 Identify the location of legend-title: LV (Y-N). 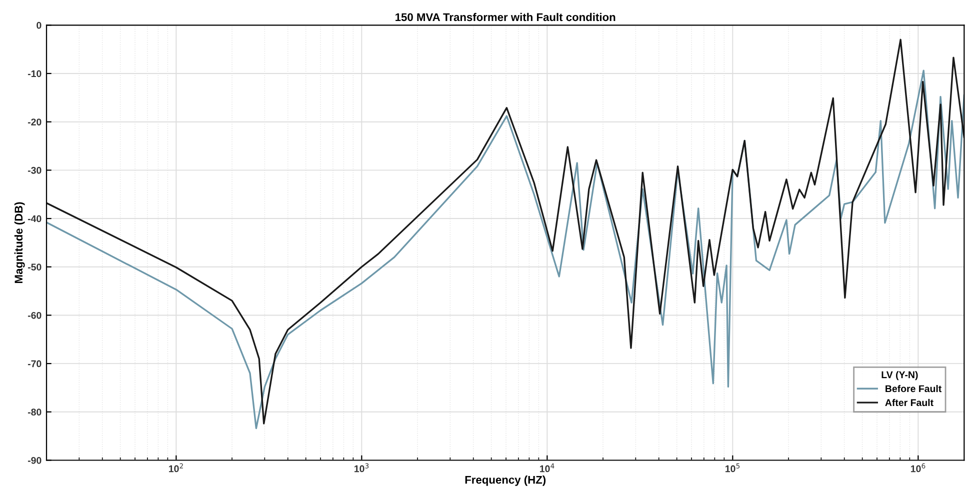
(900, 375).